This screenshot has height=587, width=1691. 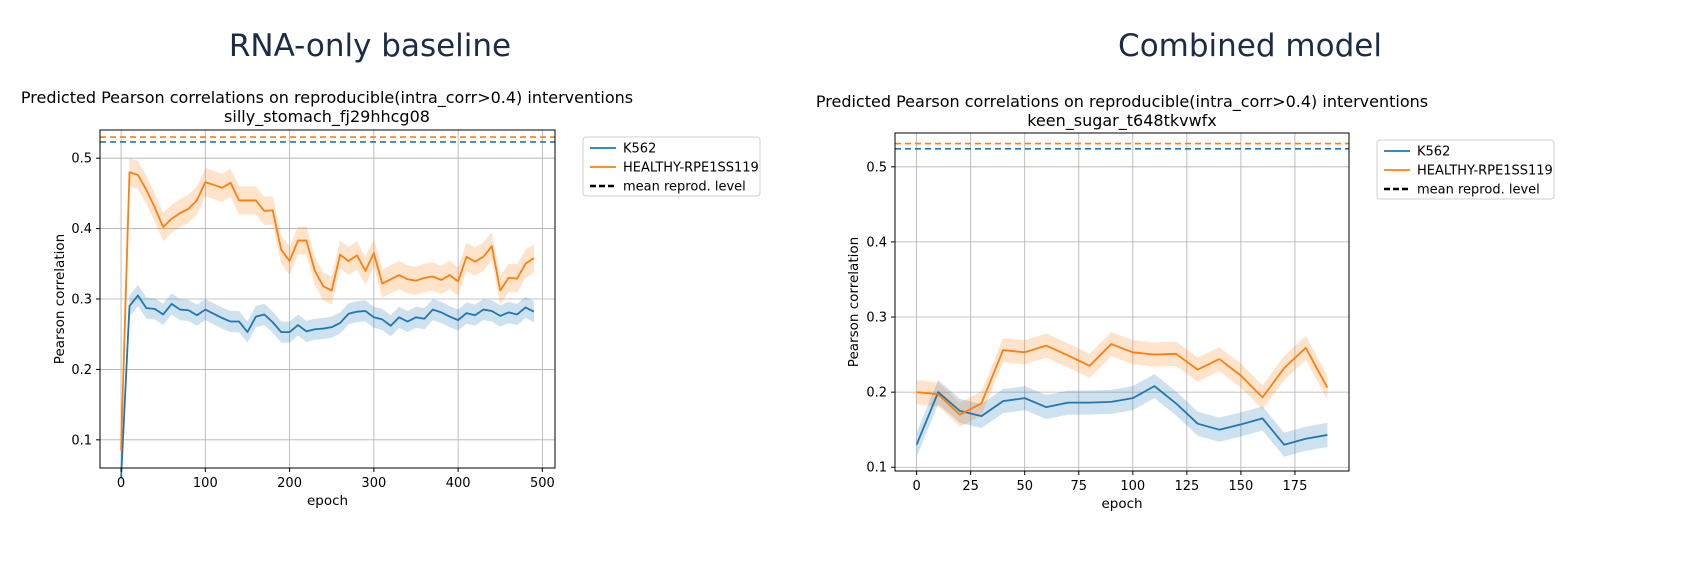 I want to click on panel-heading-left: RNA-only baseline, so click(x=370, y=46).